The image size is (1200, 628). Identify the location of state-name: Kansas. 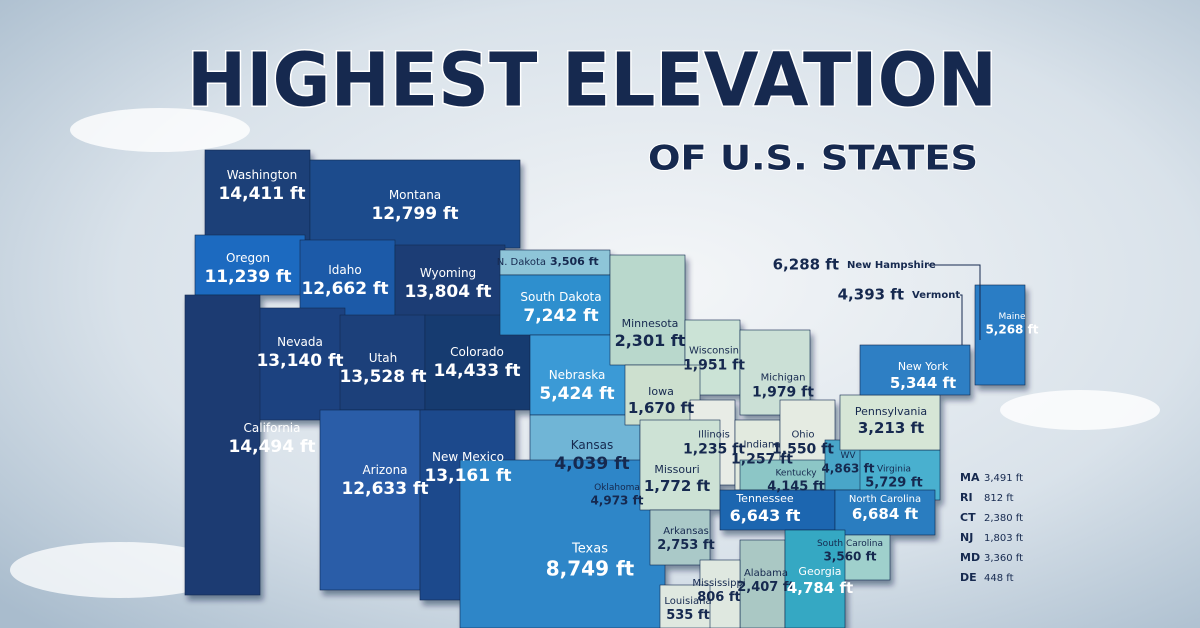
(592, 445).